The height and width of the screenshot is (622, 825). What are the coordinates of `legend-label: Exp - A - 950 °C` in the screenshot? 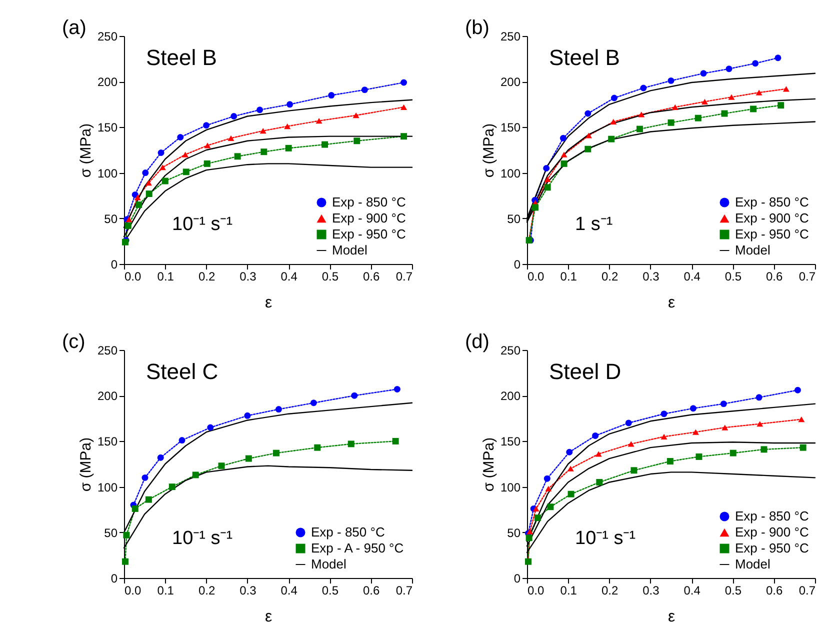 It's located at (357, 548).